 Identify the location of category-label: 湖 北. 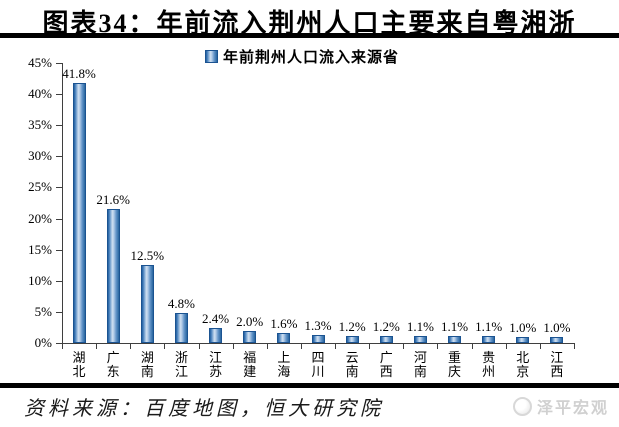
(79, 364).